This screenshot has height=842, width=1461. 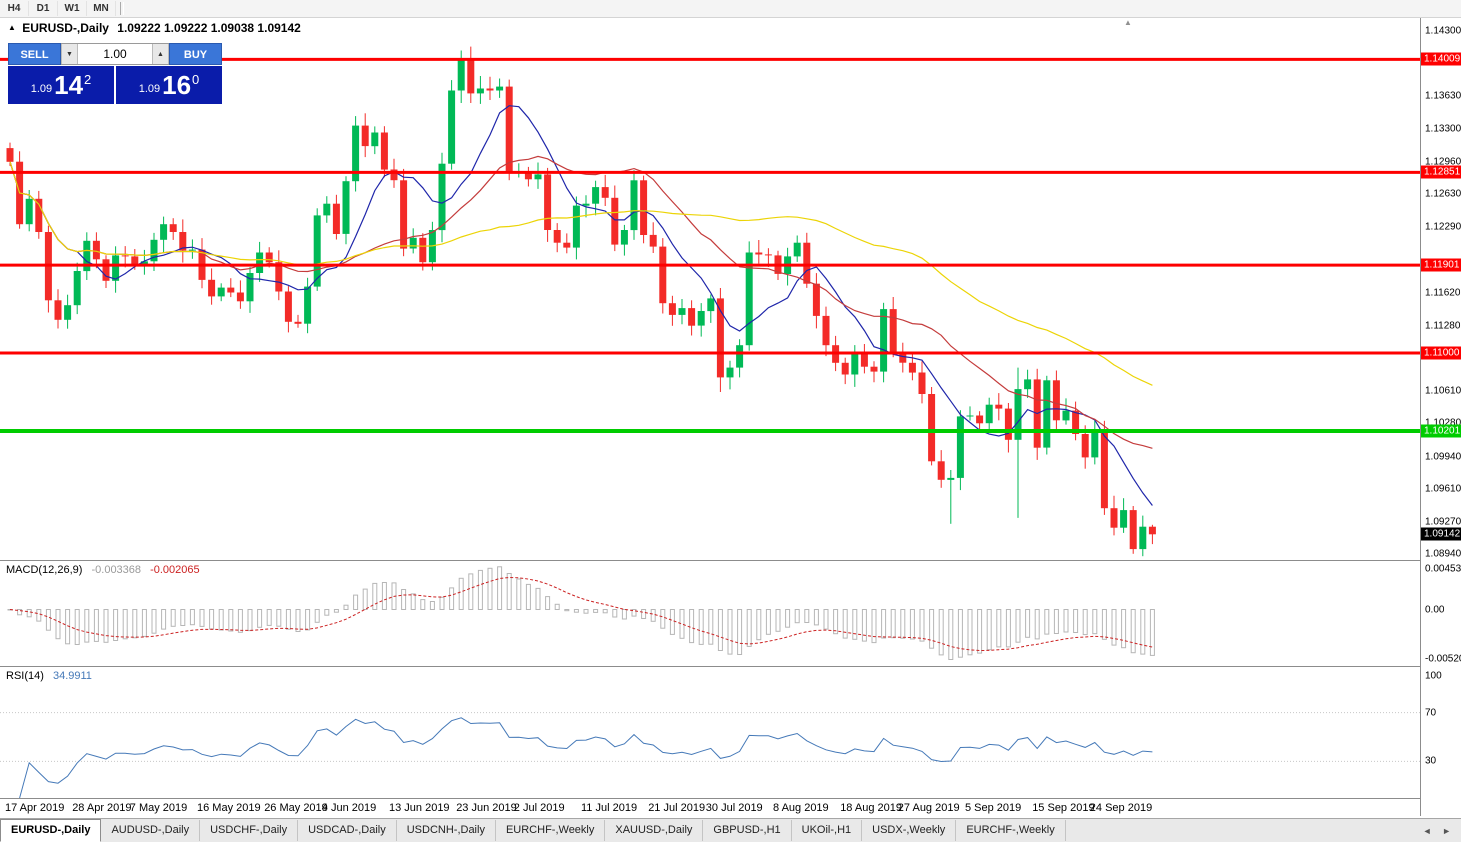 I want to click on tab-ukoil-h1: UKOil-,H1, so click(x=827, y=830).